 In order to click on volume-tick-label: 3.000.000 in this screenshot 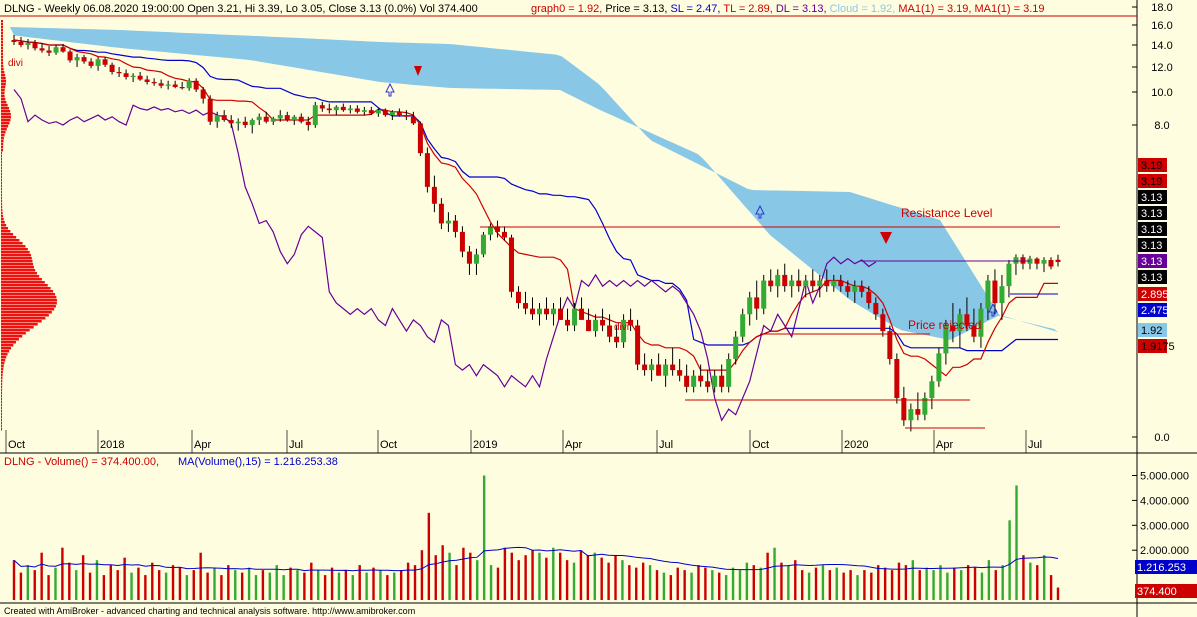, I will do `click(1164, 526)`.